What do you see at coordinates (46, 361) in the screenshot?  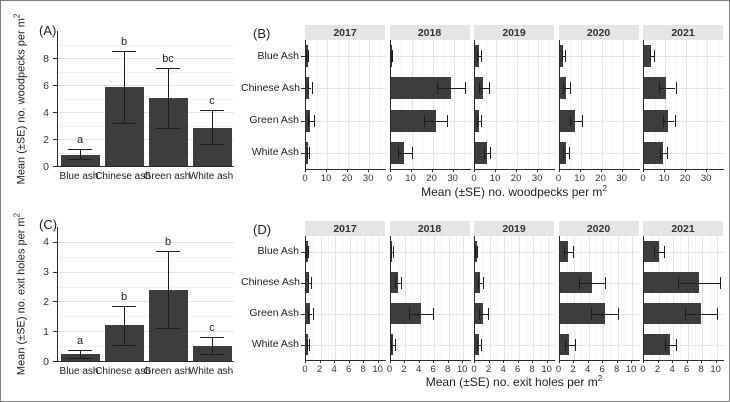 I see `y-tick-label: 0` at bounding box center [46, 361].